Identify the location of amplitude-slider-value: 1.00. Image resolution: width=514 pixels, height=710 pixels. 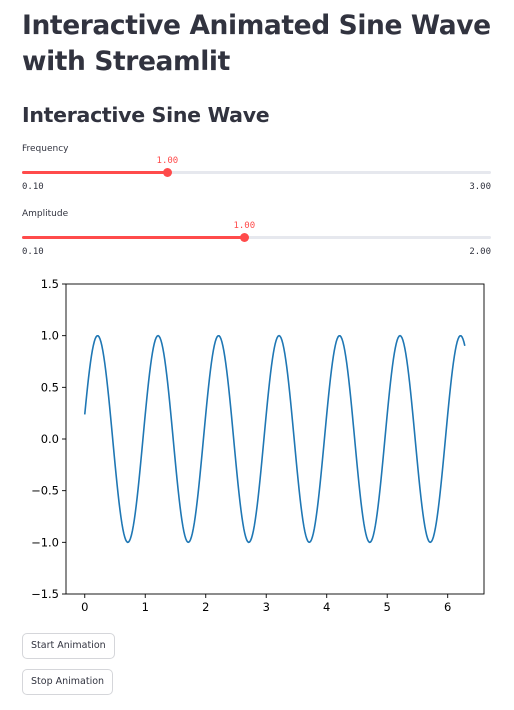
(244, 226).